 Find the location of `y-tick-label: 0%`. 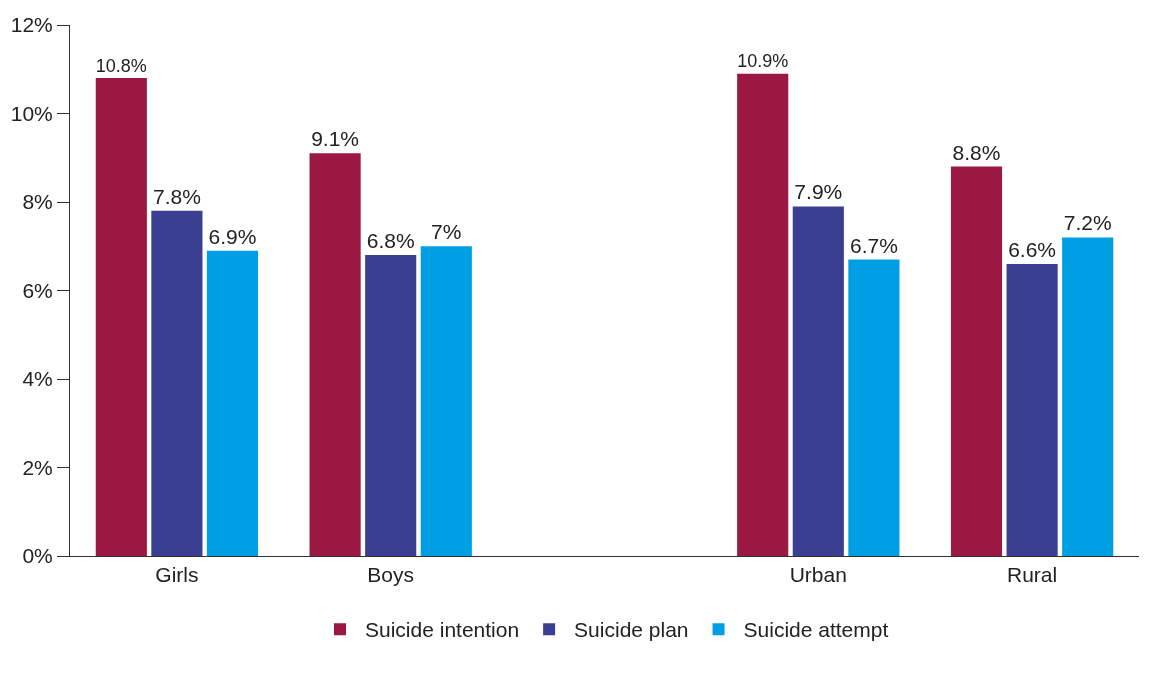

y-tick-label: 0% is located at coordinates (37, 556).